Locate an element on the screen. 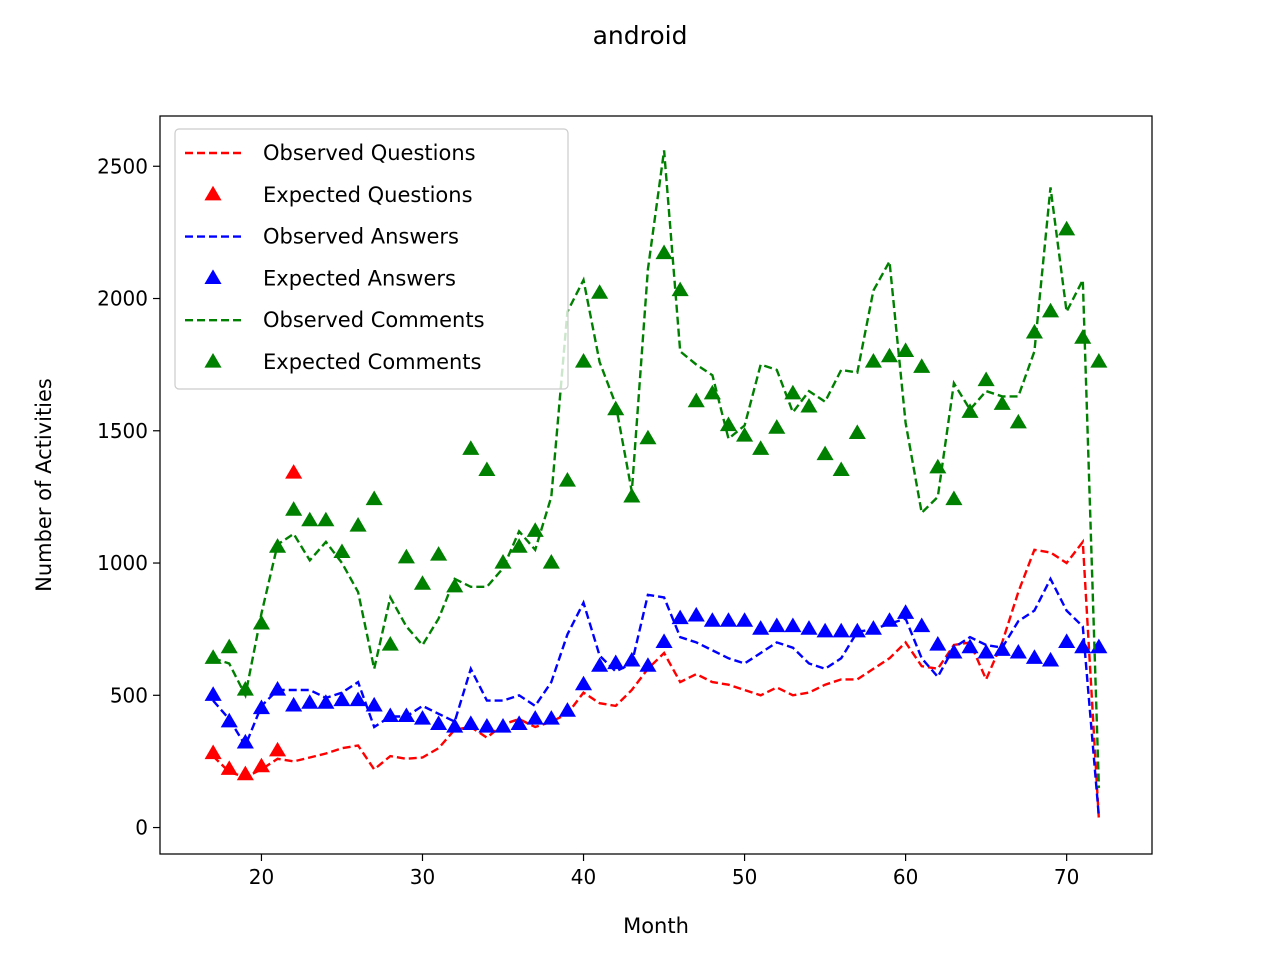  legend-label: Expected Questions is located at coordinates (368, 195).